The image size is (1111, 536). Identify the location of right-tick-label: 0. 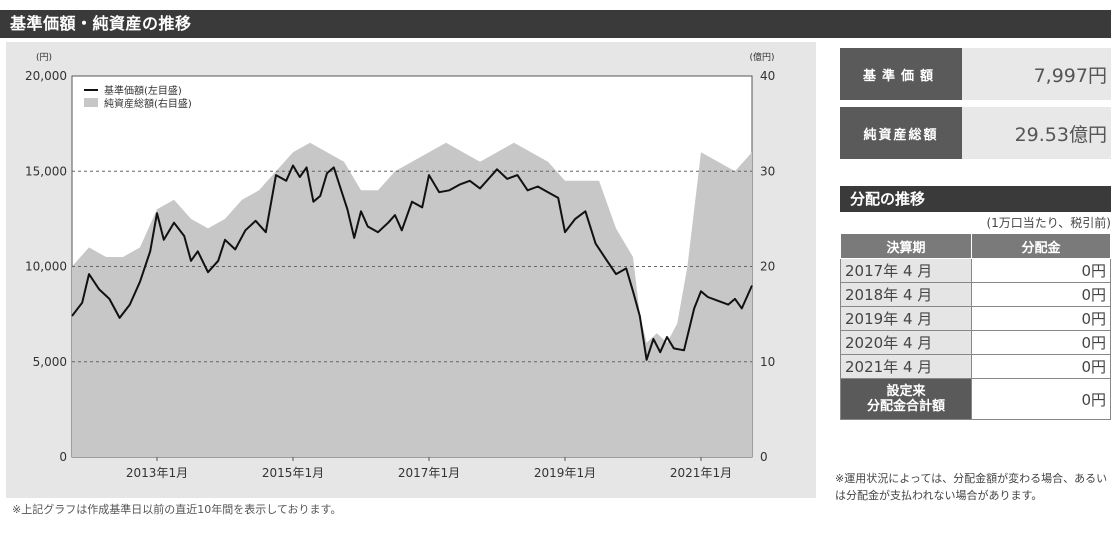
(764, 457).